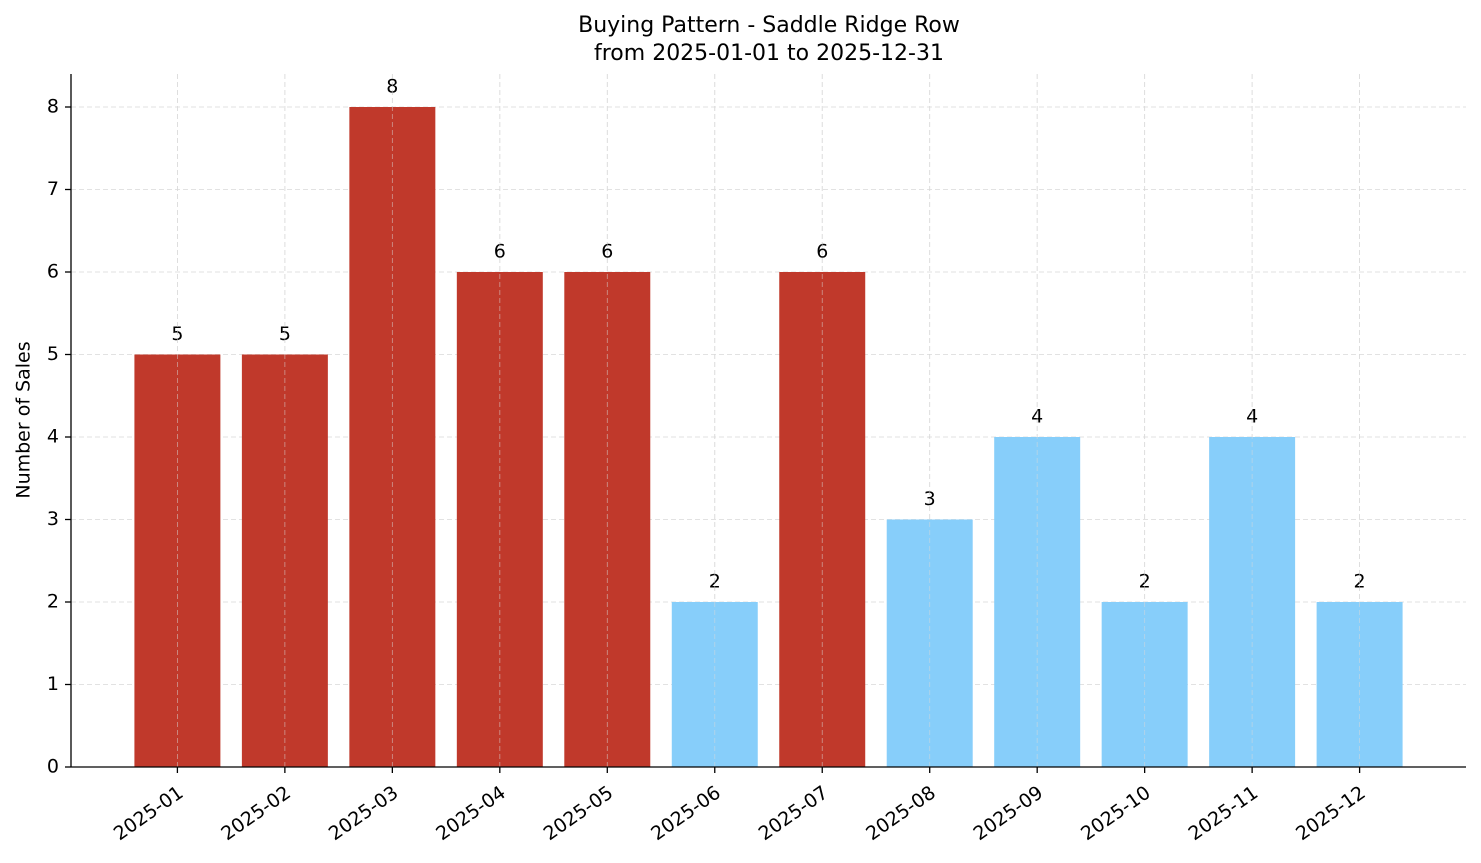 The width and height of the screenshot is (1481, 863). What do you see at coordinates (53, 107) in the screenshot?
I see `y-tick-label: 8` at bounding box center [53, 107].